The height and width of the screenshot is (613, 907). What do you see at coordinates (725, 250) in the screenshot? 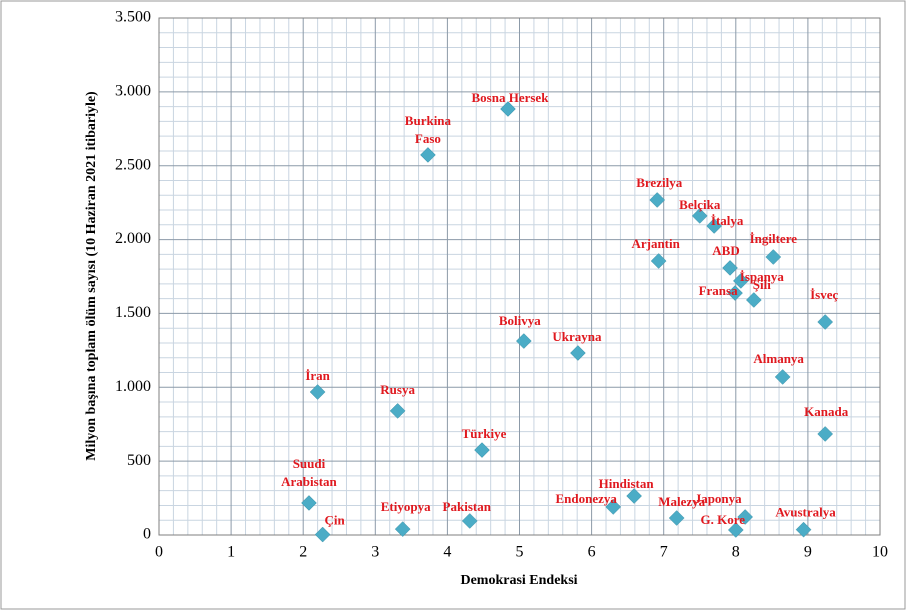
I see `point-label: ABD` at bounding box center [725, 250].